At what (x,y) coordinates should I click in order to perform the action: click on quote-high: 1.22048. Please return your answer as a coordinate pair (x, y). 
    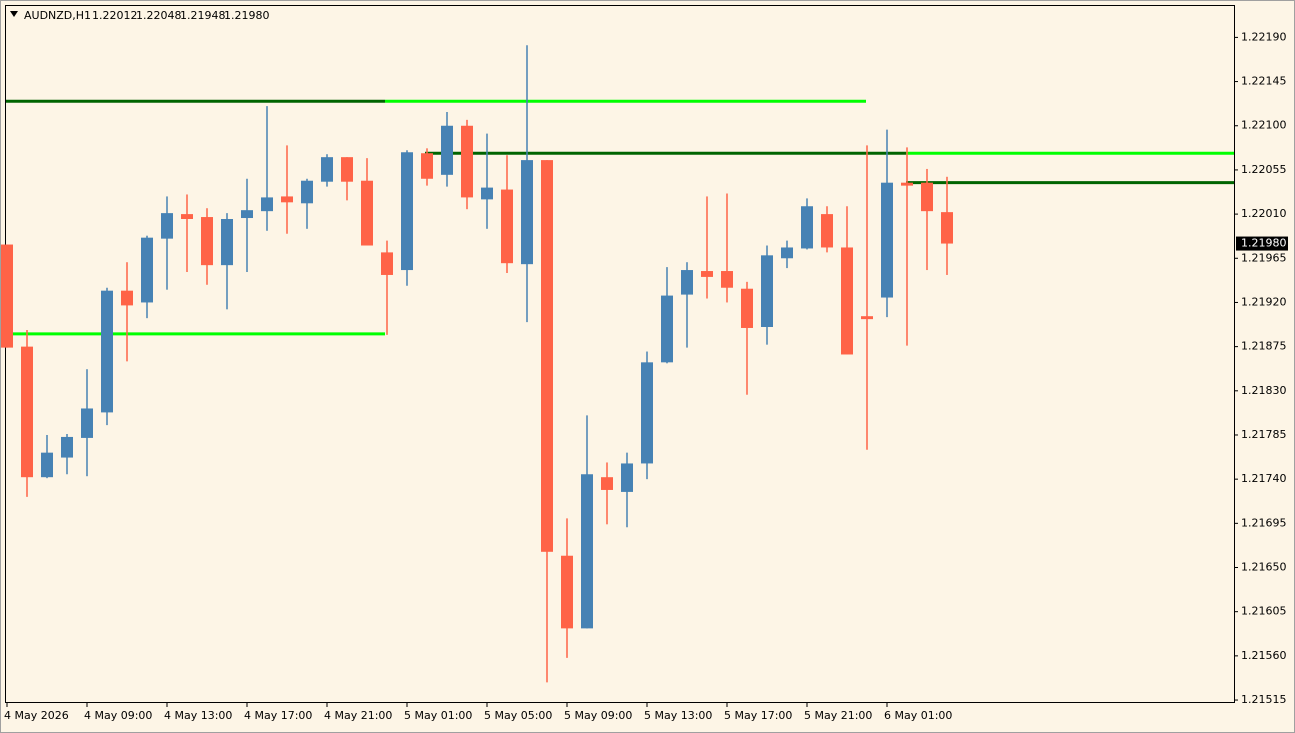
    Looking at the image, I should click on (159, 15).